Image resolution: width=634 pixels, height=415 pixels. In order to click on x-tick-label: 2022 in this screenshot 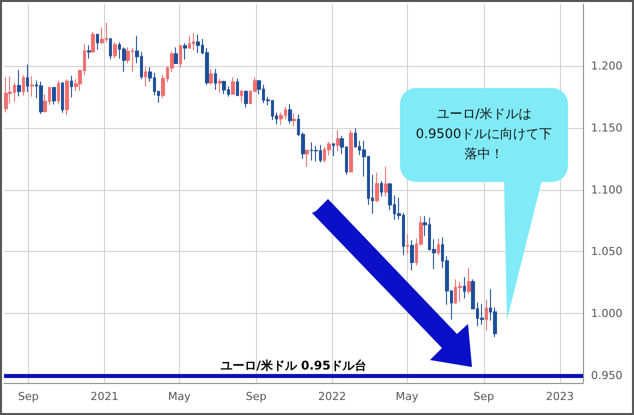, I will do `click(332, 396)`.